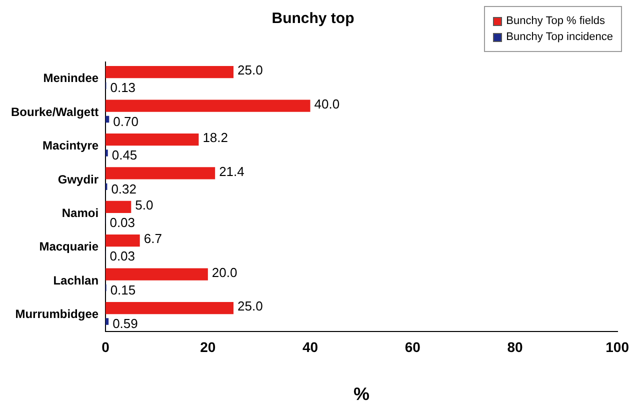  I want to click on data-label: 0.13, so click(123, 88).